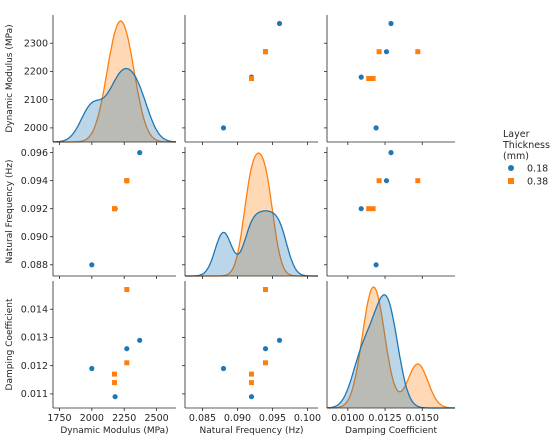 This screenshot has width=550, height=438. Describe the element at coordinates (391, 431) in the screenshot. I see `x-axis-label-damping: Damping Coefficient` at that location.